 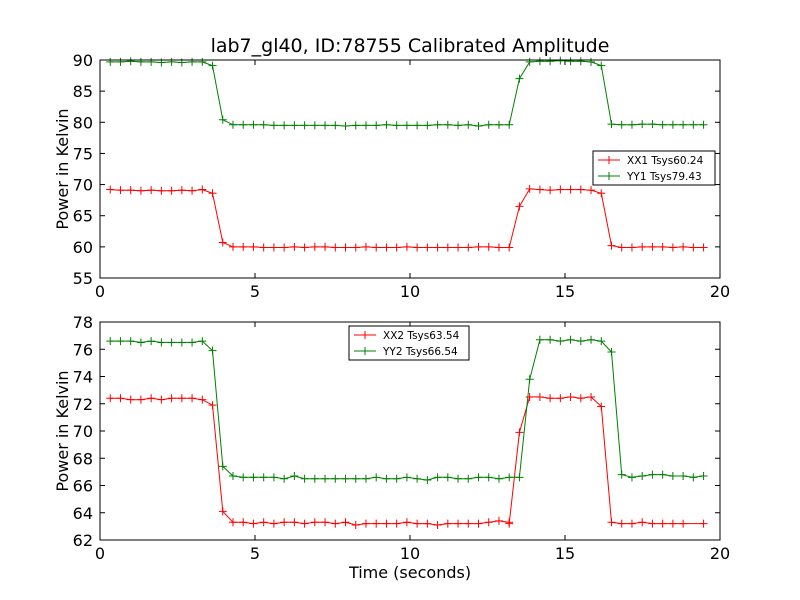 What do you see at coordinates (421, 336) in the screenshot?
I see `legend-label: XX2 Tsys63.54` at bounding box center [421, 336].